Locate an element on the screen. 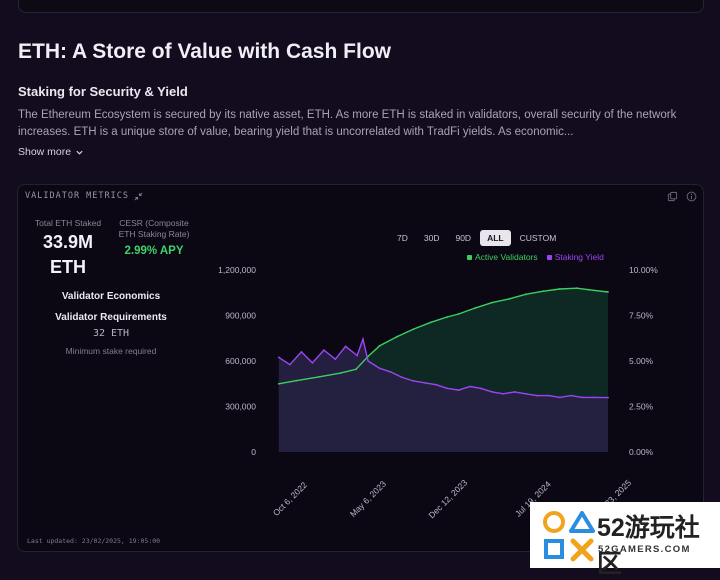 The image size is (720, 580). y-right-tick-label: 7.50% is located at coordinates (641, 316).